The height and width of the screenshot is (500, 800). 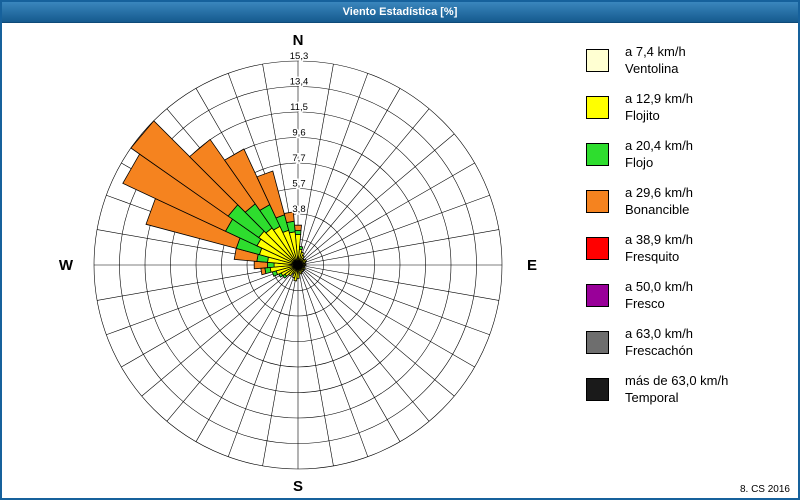 I want to click on legend-name: Fresquito, so click(x=652, y=256).